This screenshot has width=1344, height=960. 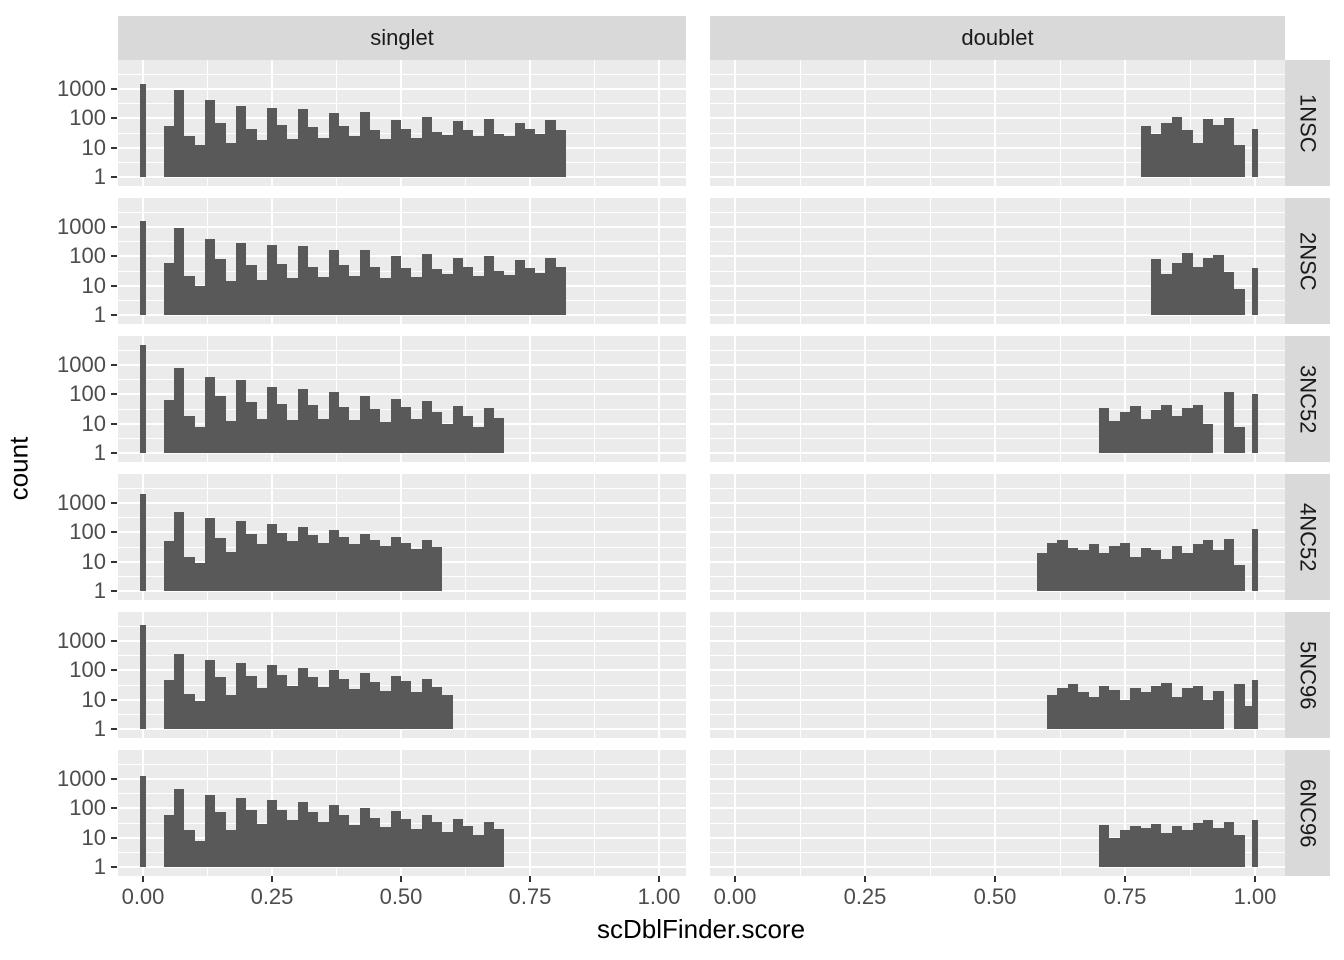 What do you see at coordinates (402, 123) in the screenshot?
I see `panel-1NSC-singlet` at bounding box center [402, 123].